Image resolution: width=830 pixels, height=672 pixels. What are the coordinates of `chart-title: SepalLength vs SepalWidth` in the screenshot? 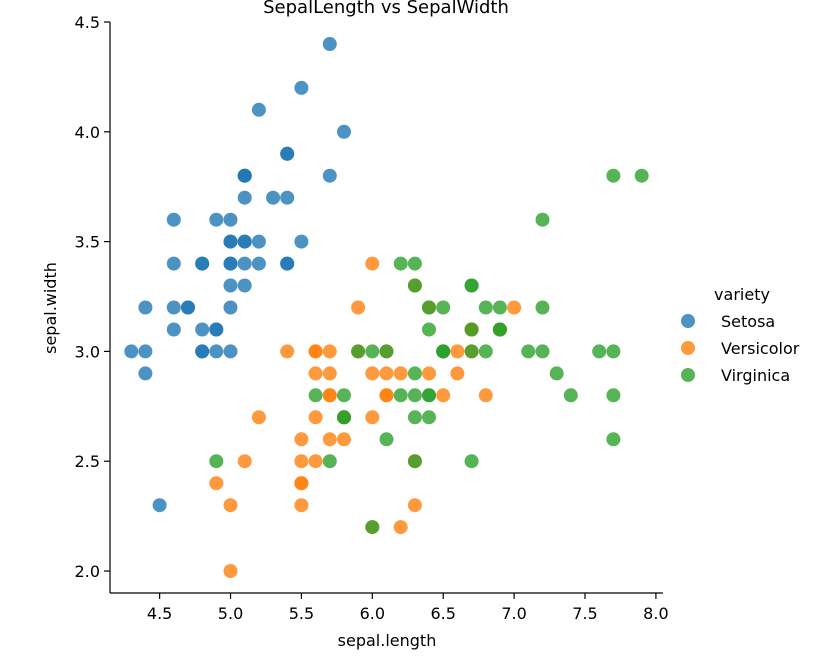 It's located at (386, 9).